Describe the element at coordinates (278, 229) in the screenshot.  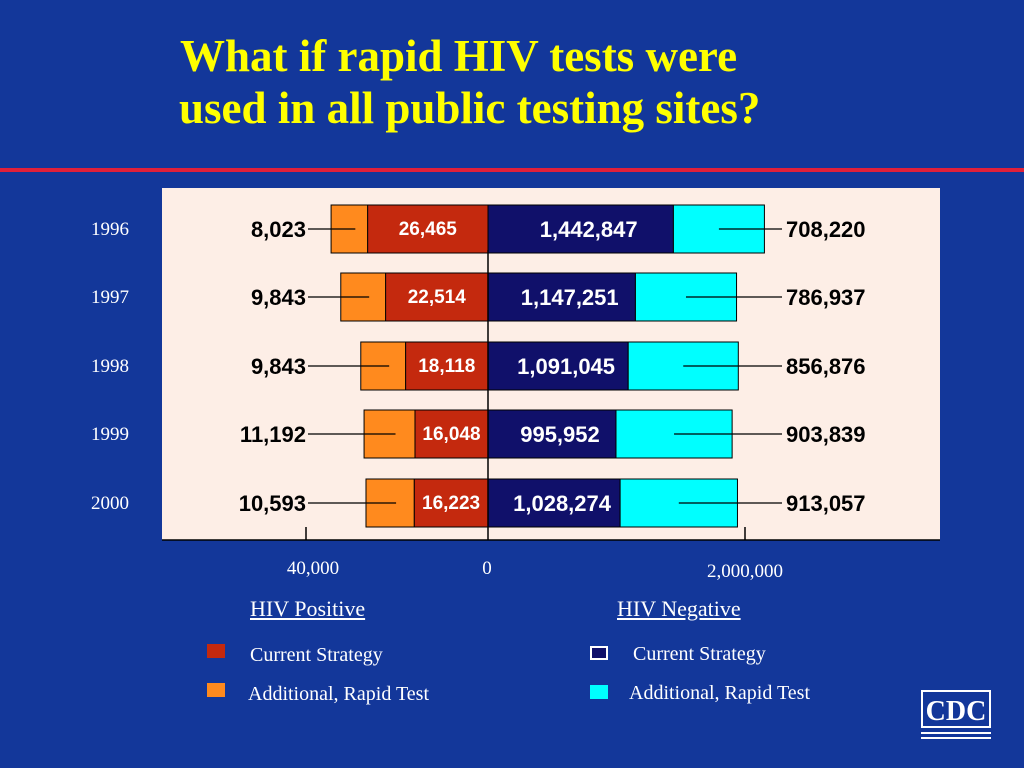
I see `data-label-positive-rapid: 8,023` at that location.